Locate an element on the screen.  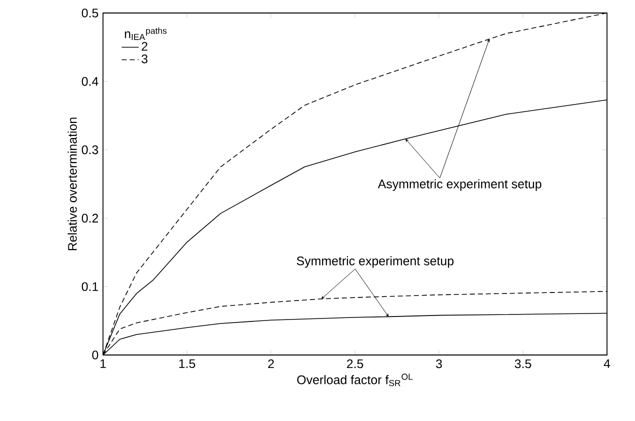
x-tick-label: 1.5 is located at coordinates (187, 363).